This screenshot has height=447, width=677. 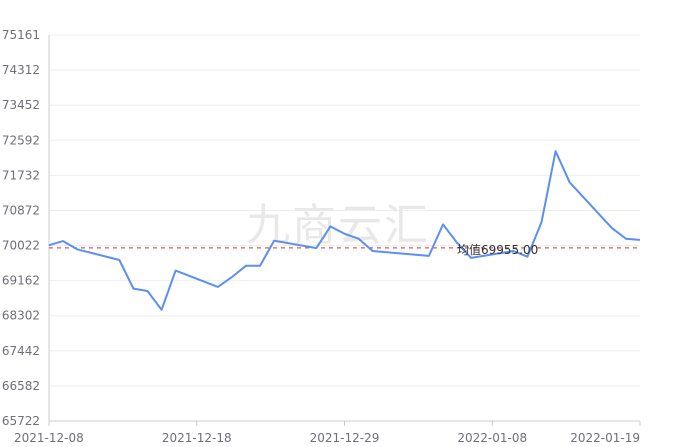 What do you see at coordinates (21, 316) in the screenshot?
I see `y-tick-label: 68302` at bounding box center [21, 316].